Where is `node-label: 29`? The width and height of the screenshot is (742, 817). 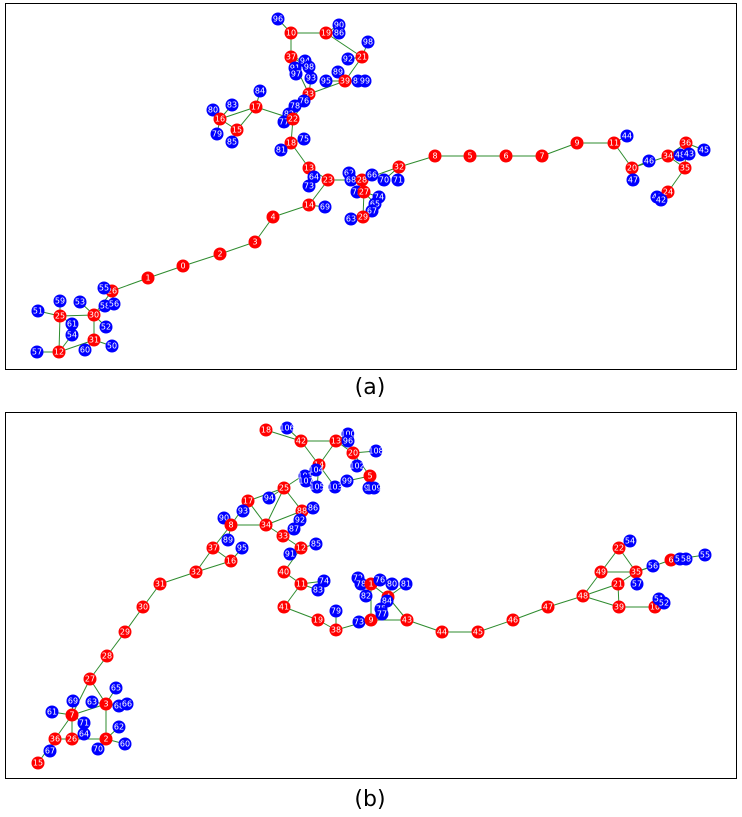
node-label: 29 is located at coordinates (125, 632).